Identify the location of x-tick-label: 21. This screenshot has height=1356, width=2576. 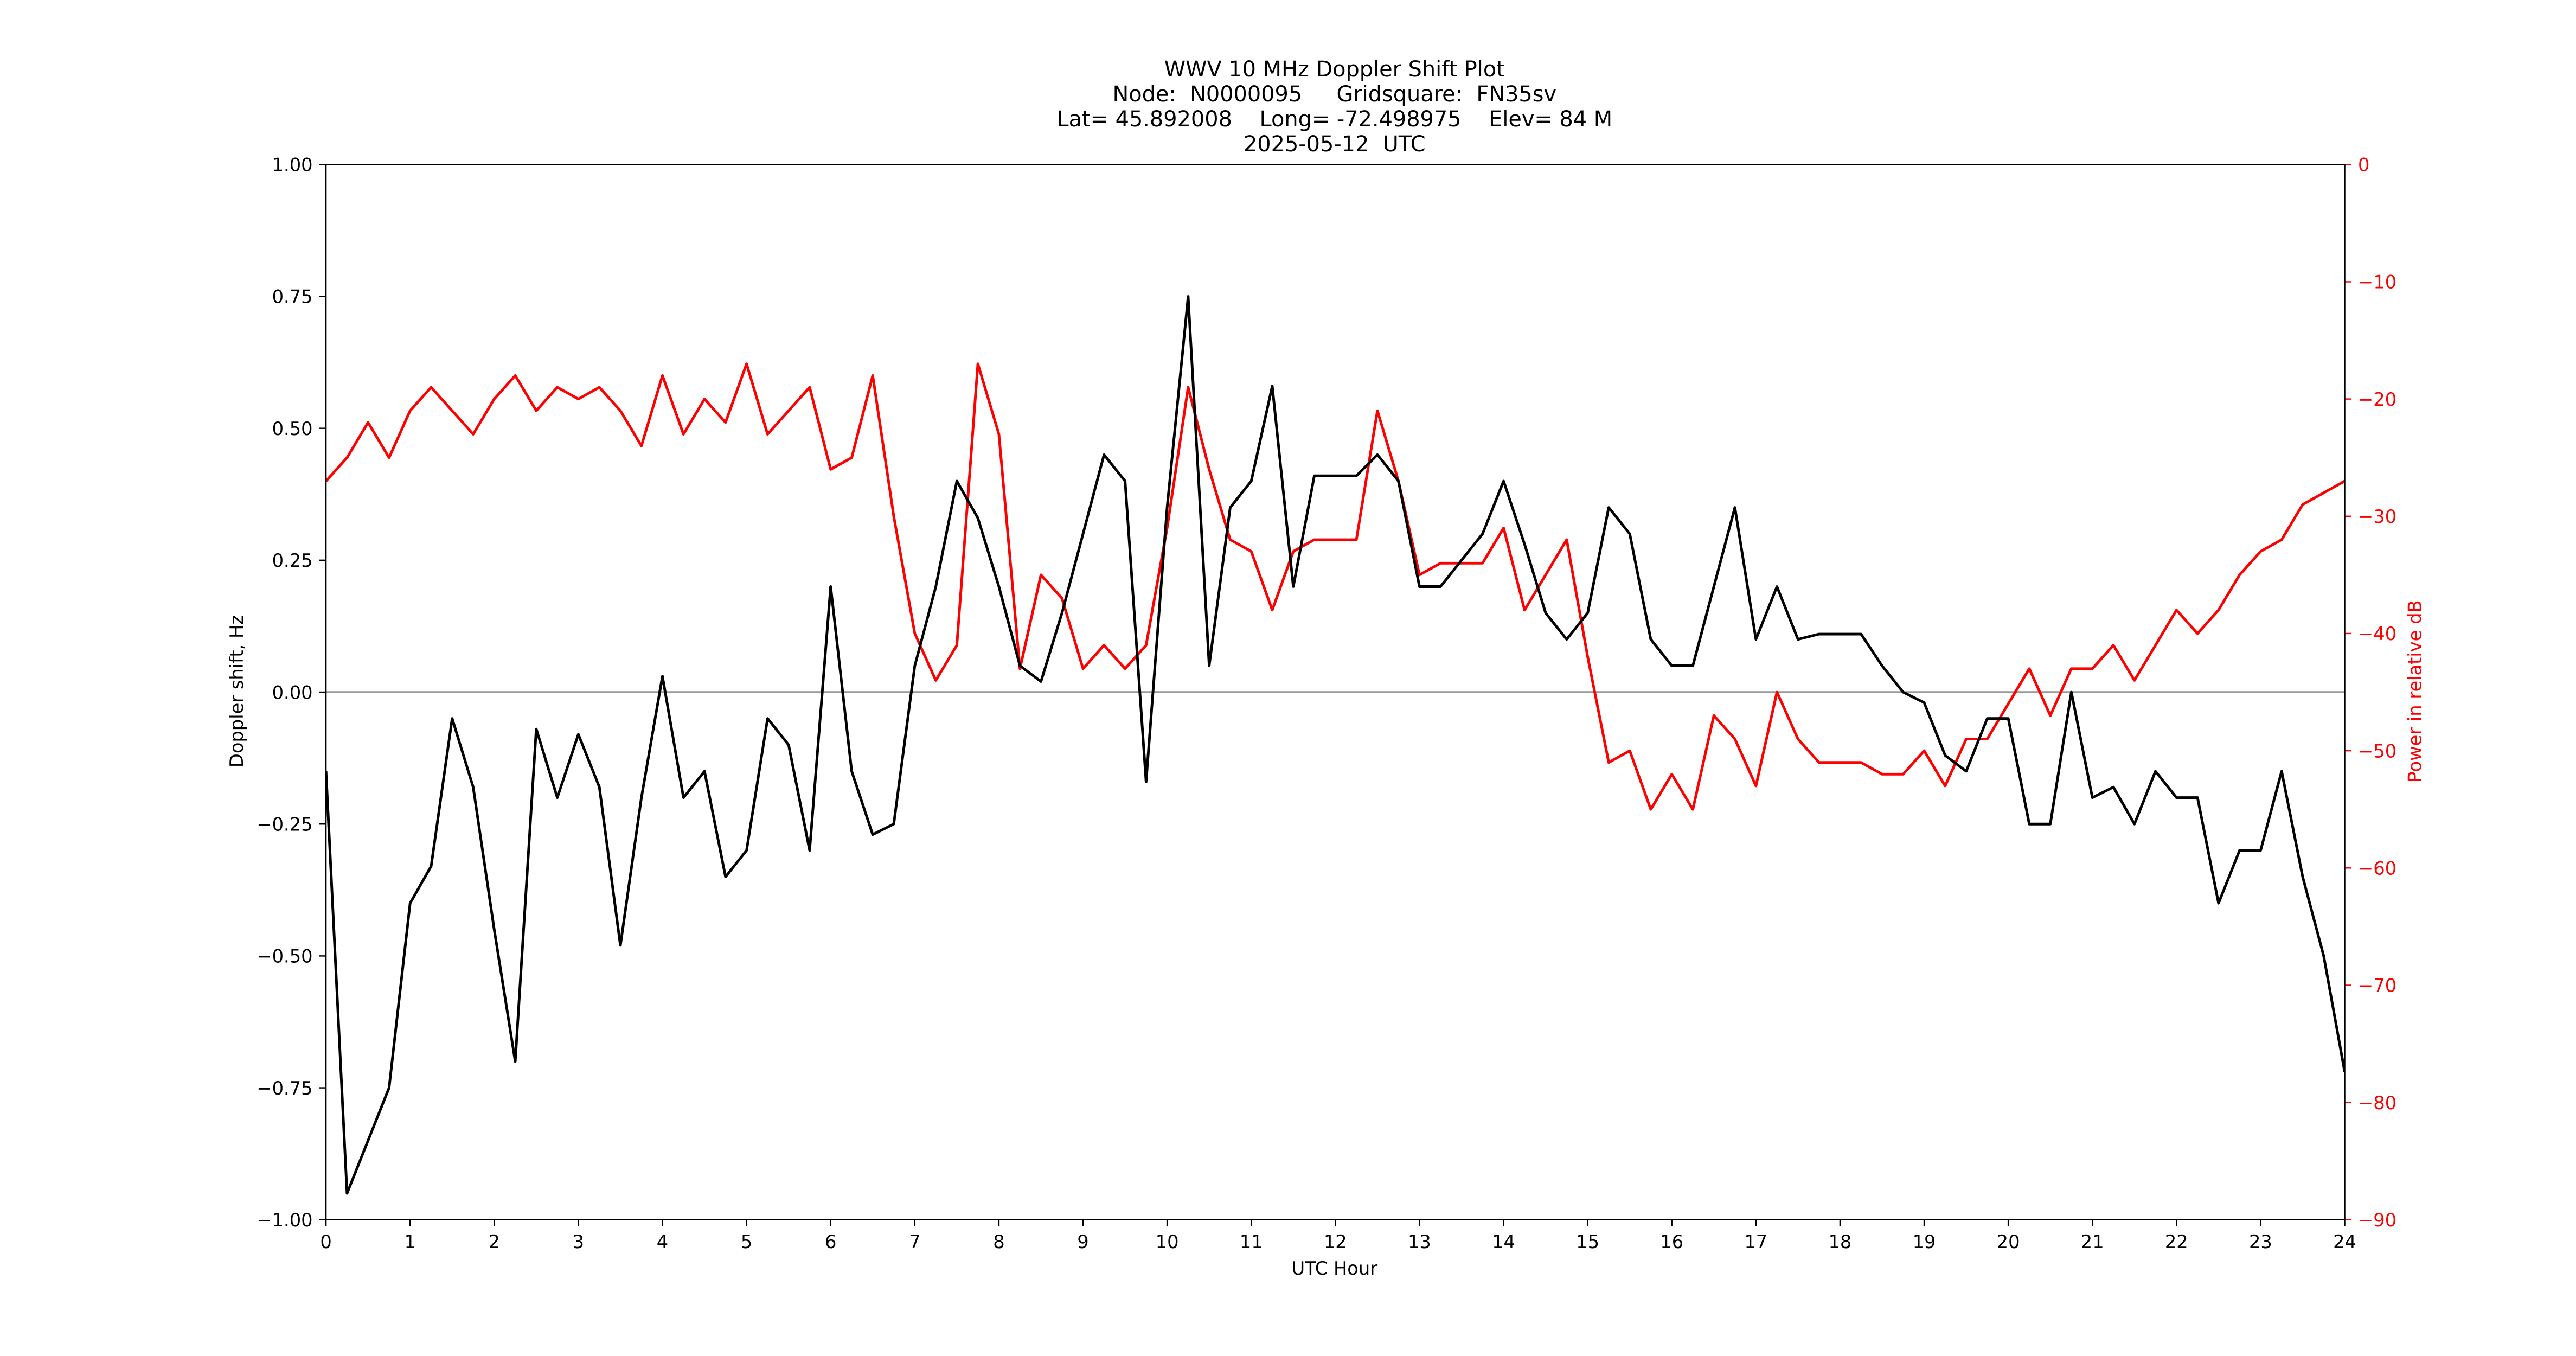
(2092, 1241).